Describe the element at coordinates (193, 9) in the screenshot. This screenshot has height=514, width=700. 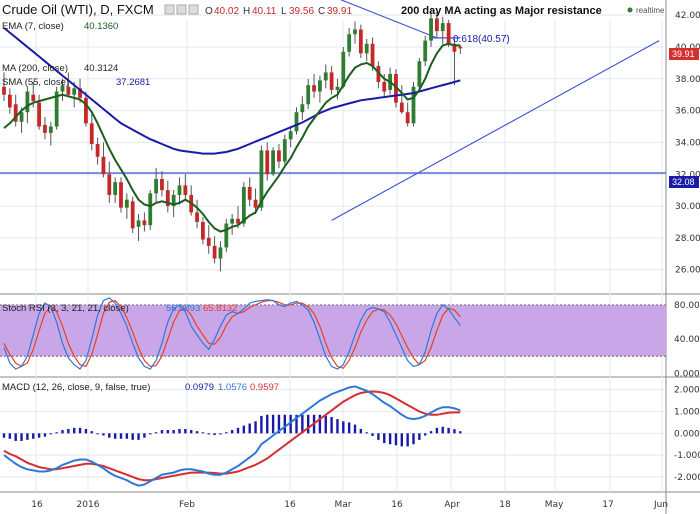
I see `close-icon` at that location.